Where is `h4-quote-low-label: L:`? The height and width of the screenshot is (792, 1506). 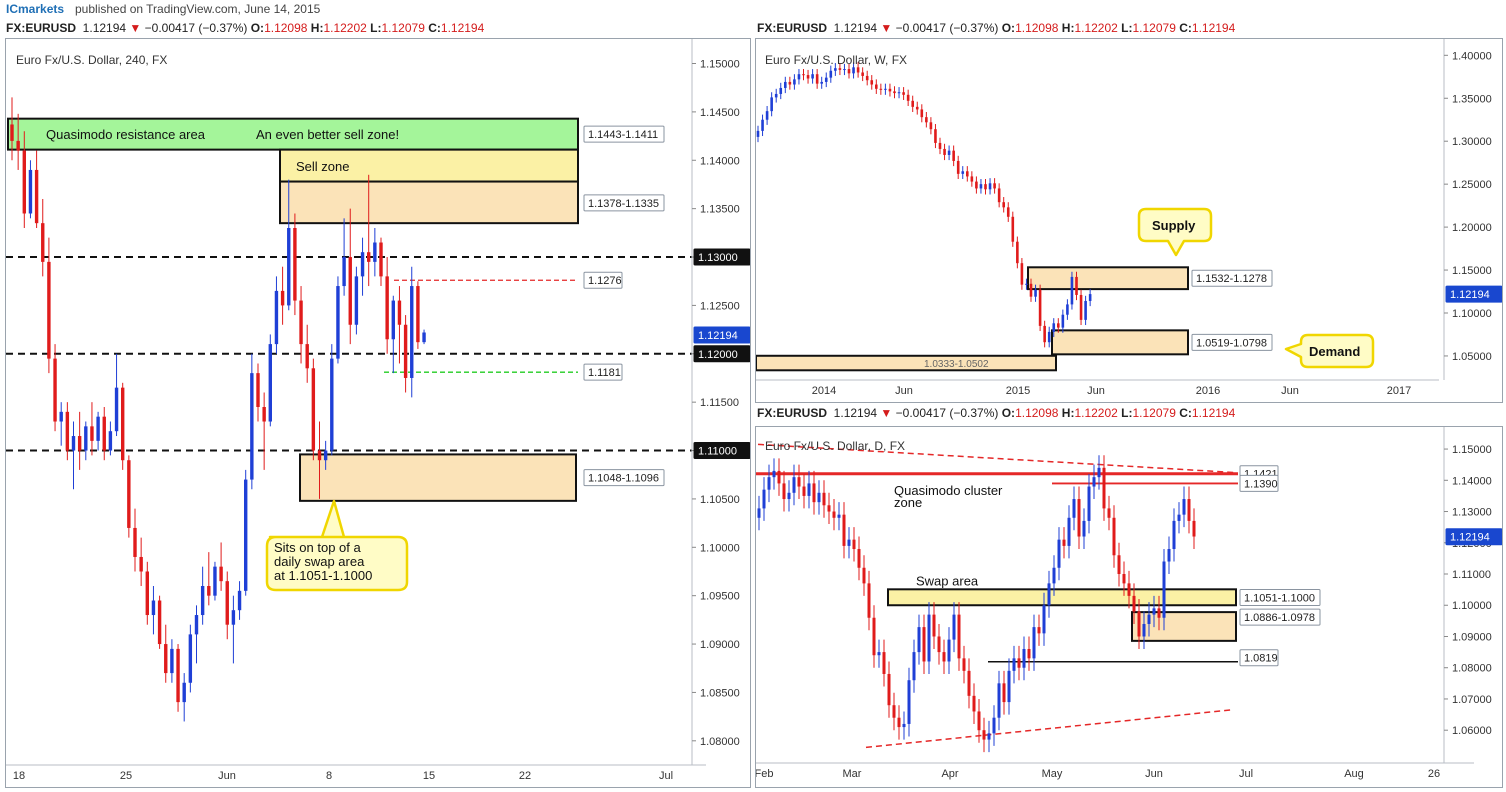 h4-quote-low-label: L: is located at coordinates (376, 28).